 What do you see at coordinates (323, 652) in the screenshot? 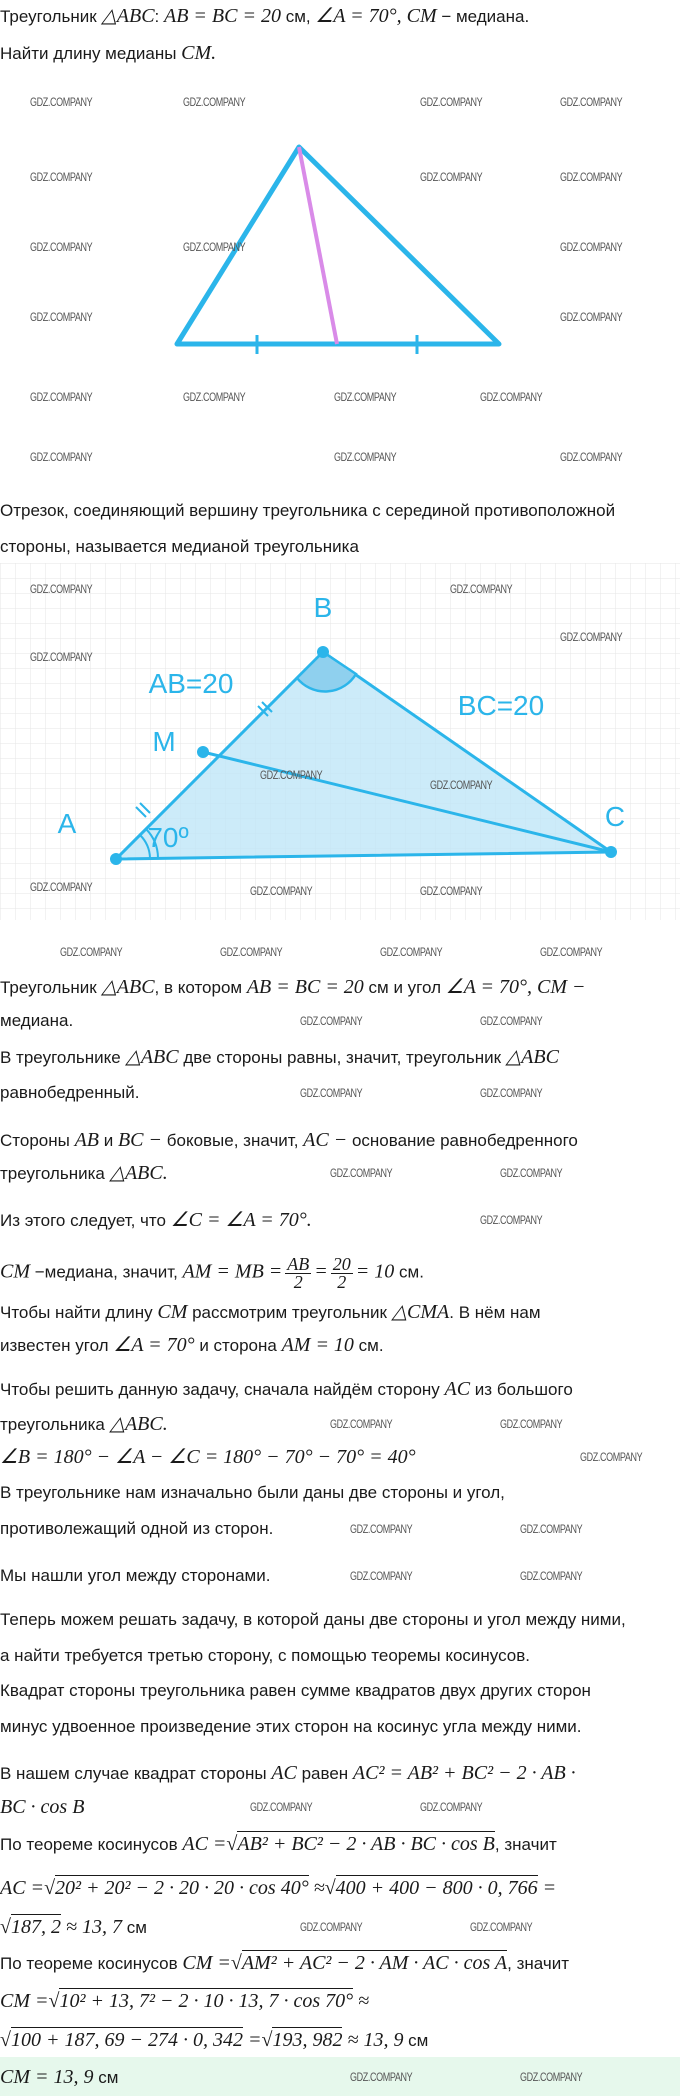
I see `point-b` at bounding box center [323, 652].